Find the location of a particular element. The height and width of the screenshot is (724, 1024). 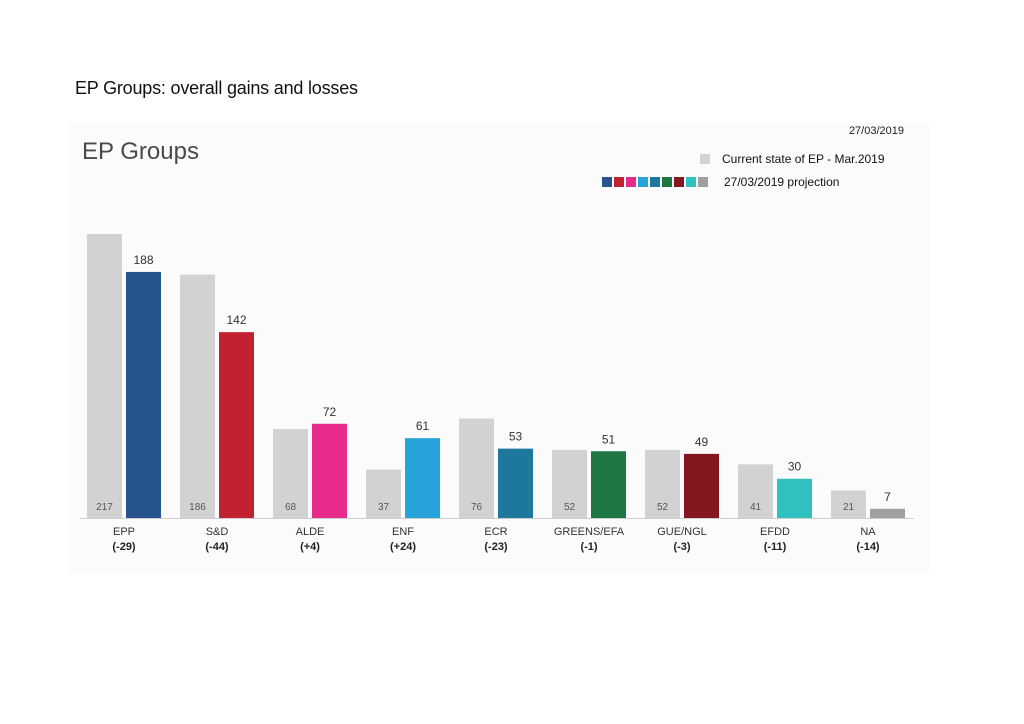

chart-date: 27/03/2019 is located at coordinates (876, 131).